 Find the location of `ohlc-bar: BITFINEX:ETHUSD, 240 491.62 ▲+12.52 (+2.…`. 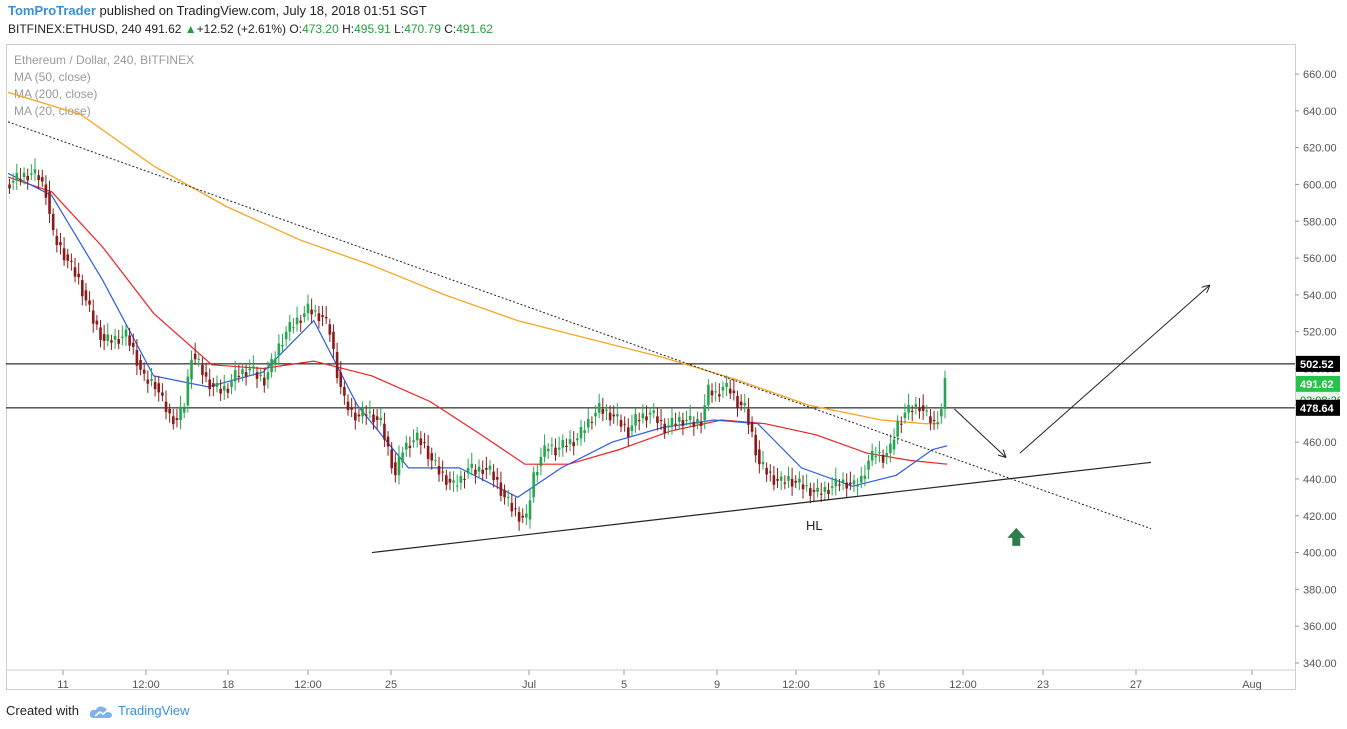

ohlc-bar: BITFINEX:ETHUSD, 240 491.62 ▲+12.52 (+2.… is located at coordinates (250, 29).